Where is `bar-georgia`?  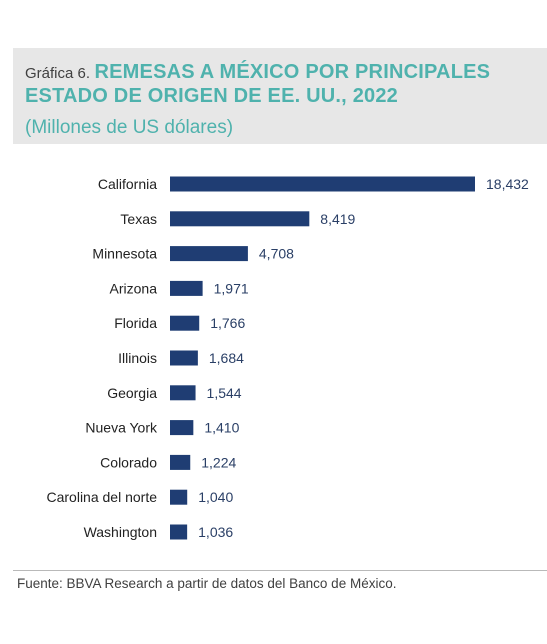 bar-georgia is located at coordinates (183, 393).